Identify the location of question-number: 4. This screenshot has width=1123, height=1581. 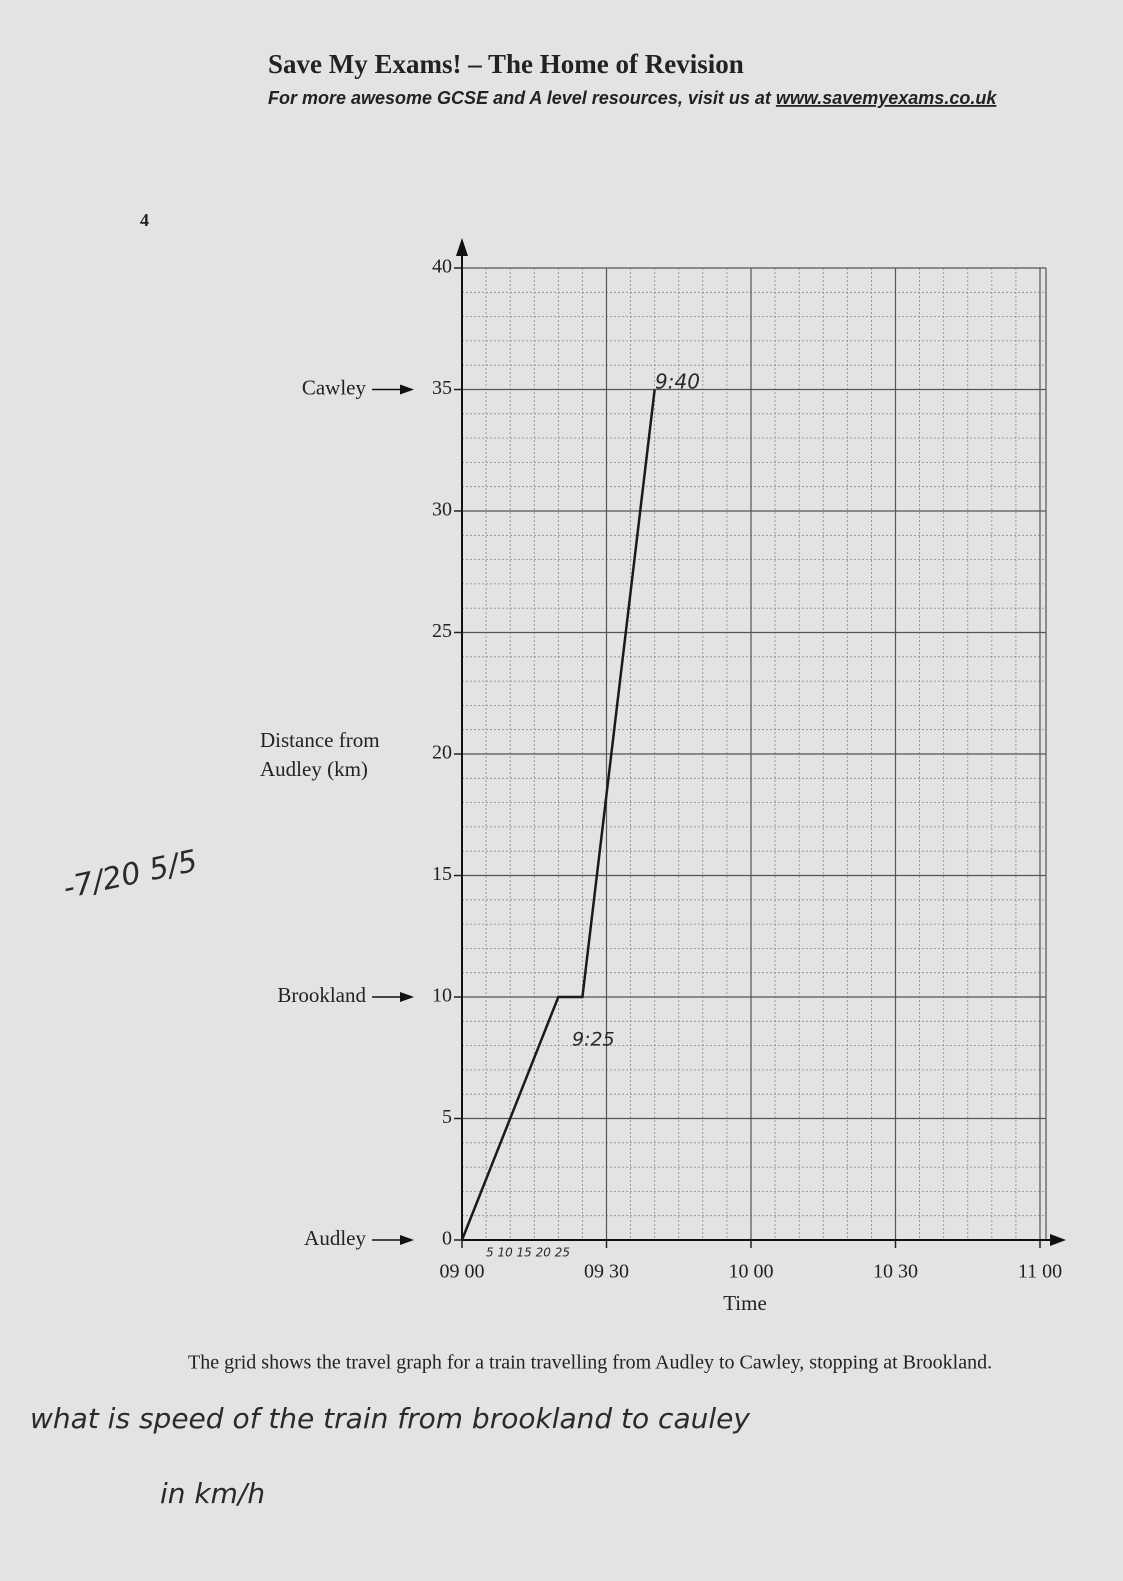
(144, 220).